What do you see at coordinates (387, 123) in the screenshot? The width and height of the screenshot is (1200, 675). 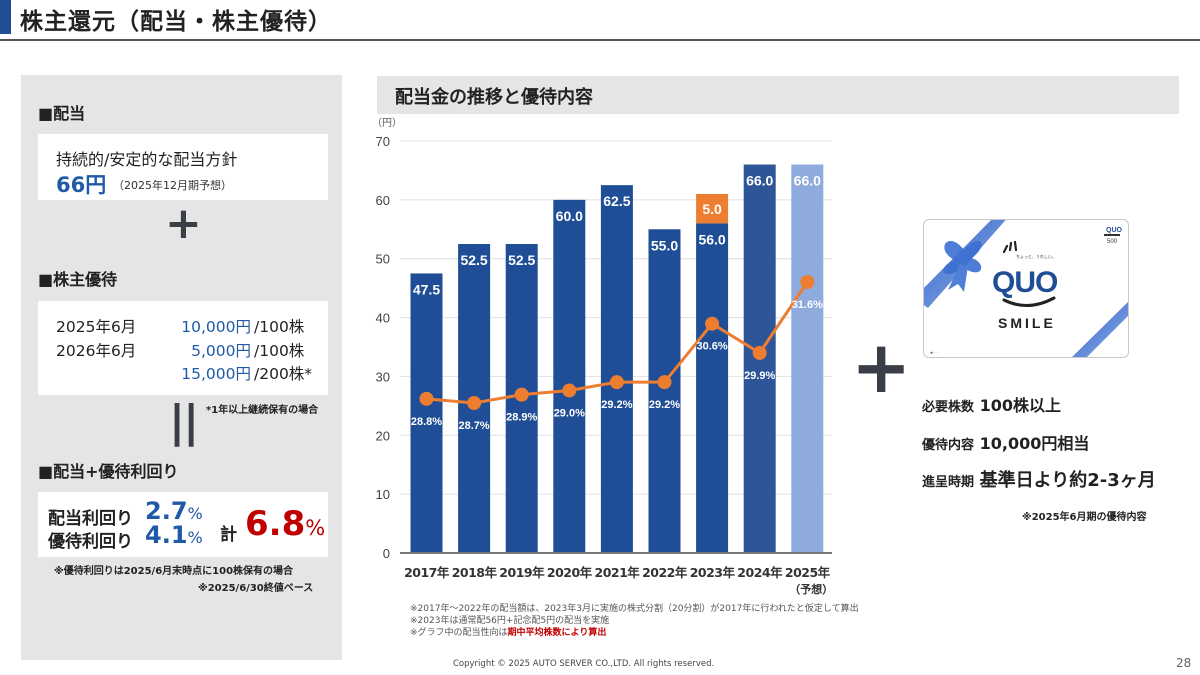 I see `y-axis-unit-label: （円）` at bounding box center [387, 123].